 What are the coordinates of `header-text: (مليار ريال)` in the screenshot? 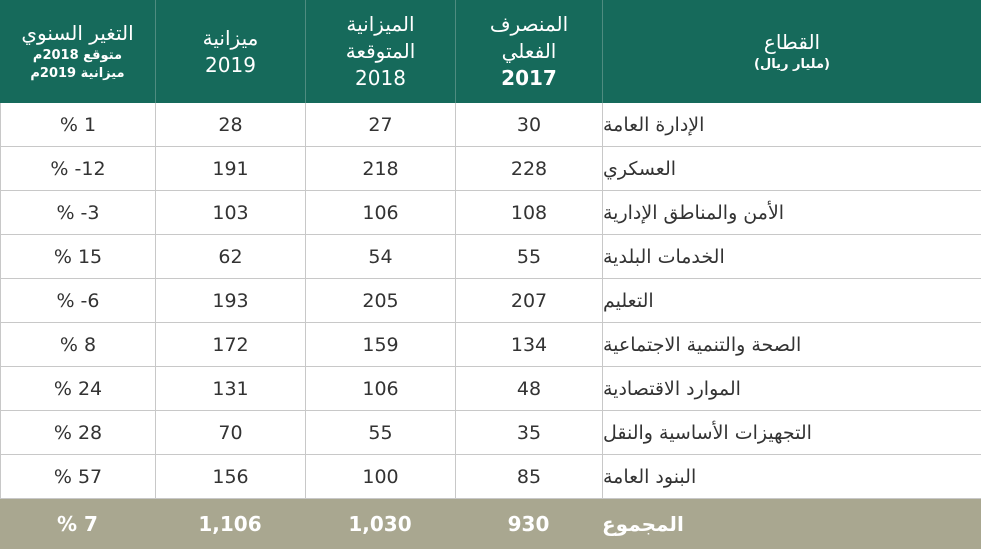 It's located at (792, 64).